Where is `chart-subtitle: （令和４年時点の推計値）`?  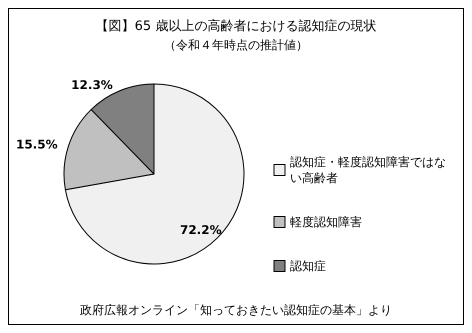
chart-subtitle: （令和４年時点の推計値） is located at coordinates (236, 45).